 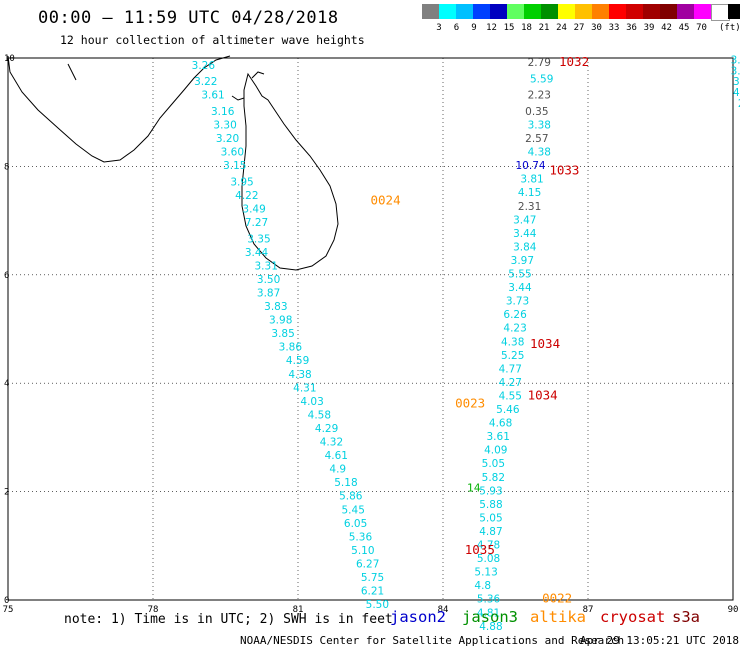 What do you see at coordinates (659, 640) in the screenshot?
I see `generated-timestamp: Apr 29 13:05:21 UTC 2018` at bounding box center [659, 640].